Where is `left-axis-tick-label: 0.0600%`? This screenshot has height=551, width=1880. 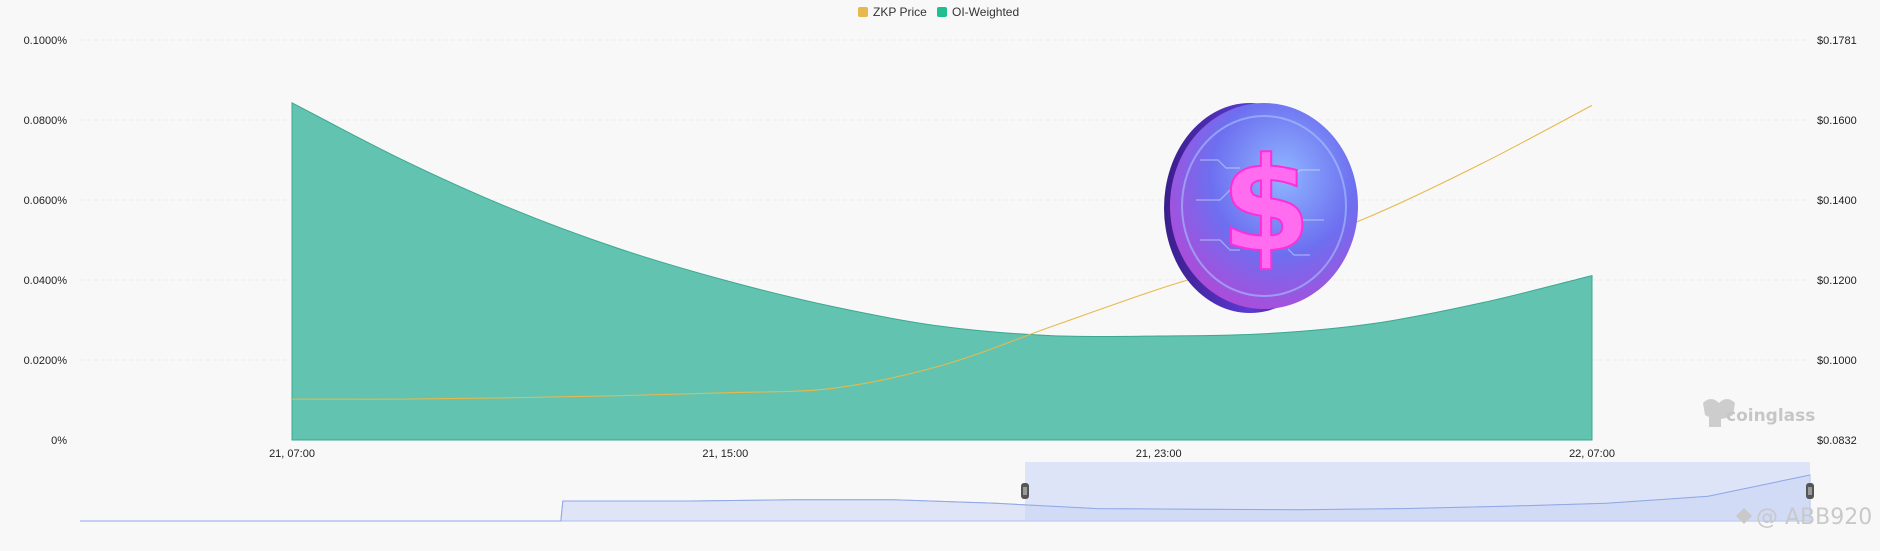
left-axis-tick-label: 0.0600% is located at coordinates (46, 201).